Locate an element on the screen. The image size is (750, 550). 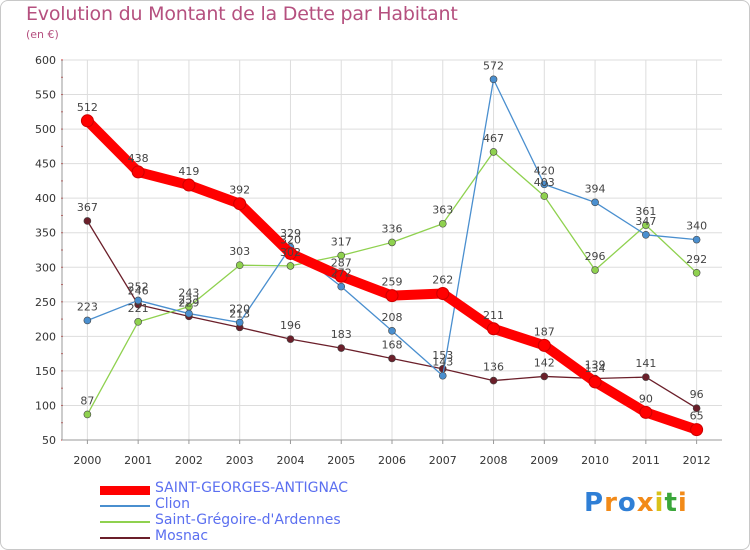
data-label: 340 is located at coordinates (696, 226).